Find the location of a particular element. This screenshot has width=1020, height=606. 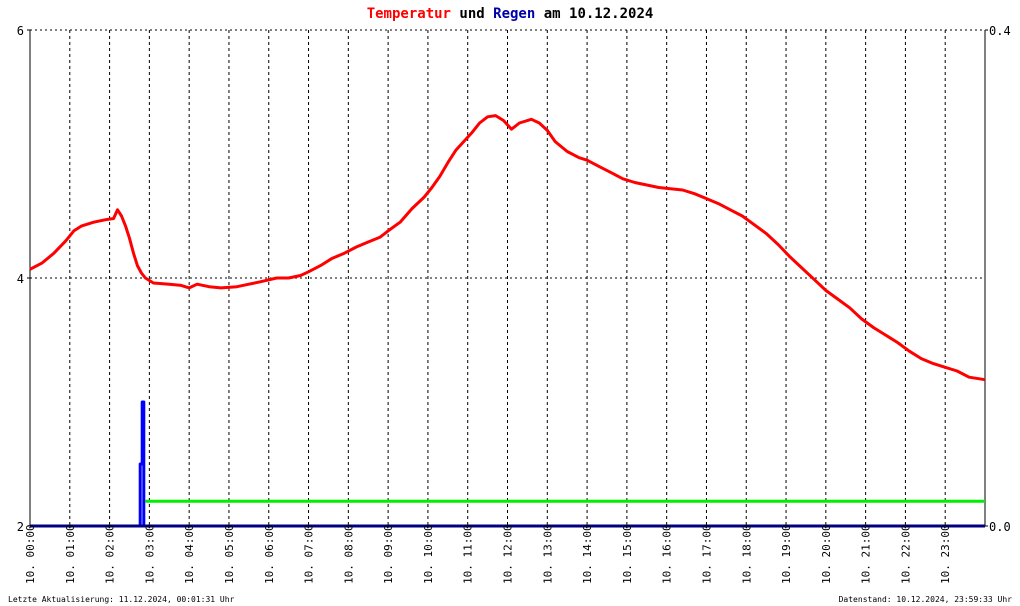

x-tick-label: 10. 15:00 is located at coordinates (627, 554).